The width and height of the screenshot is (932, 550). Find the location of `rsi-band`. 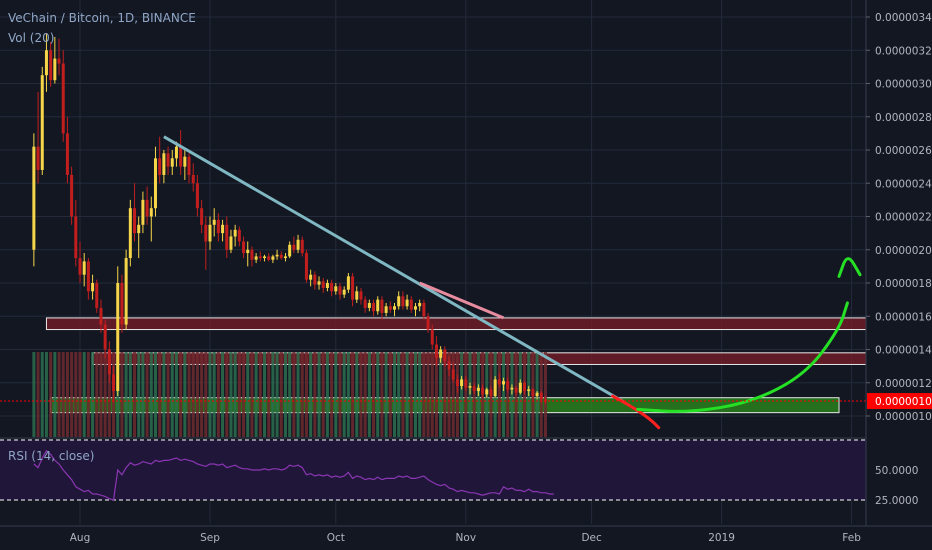

rsi-band is located at coordinates (433, 470).